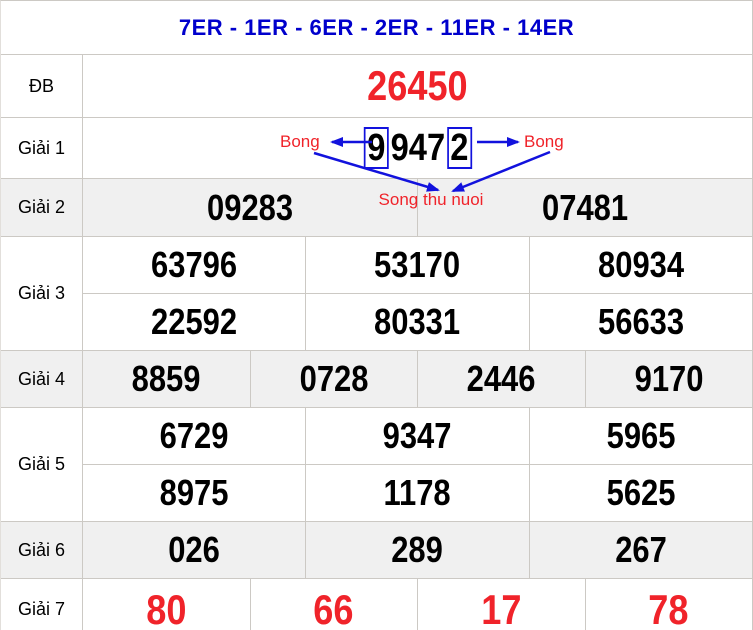 This screenshot has height=630, width=753. What do you see at coordinates (166, 607) in the screenshot?
I see `prize-number: 80` at bounding box center [166, 607].